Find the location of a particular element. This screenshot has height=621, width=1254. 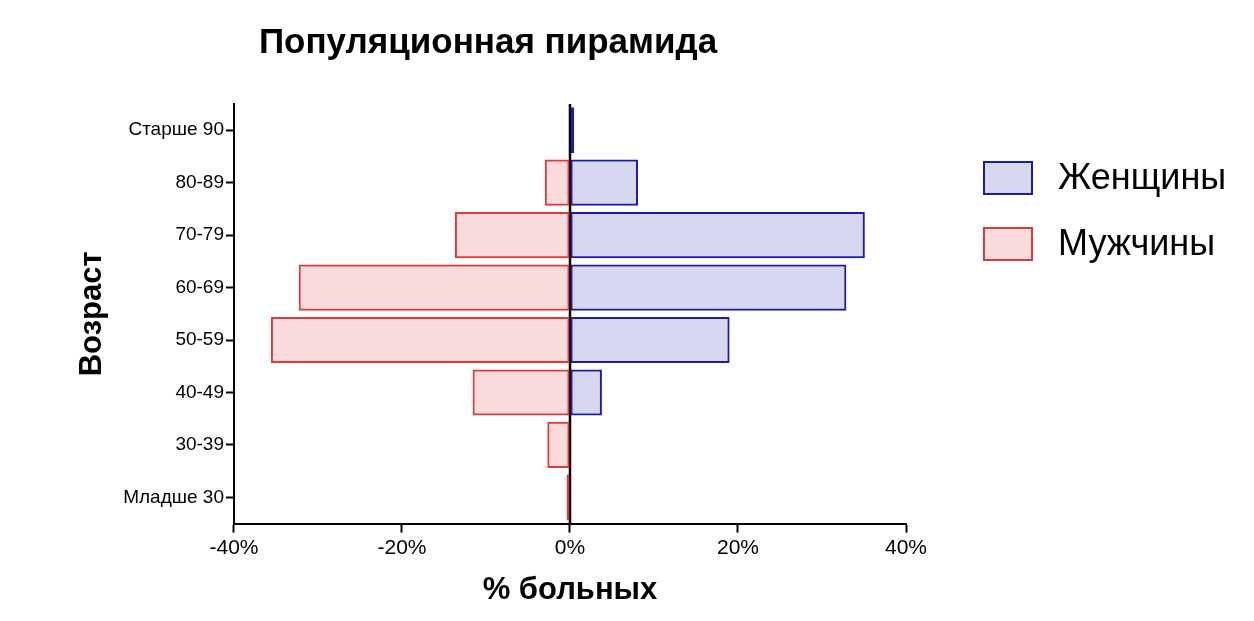

y-tick-label: Старше 90 is located at coordinates (176, 129).